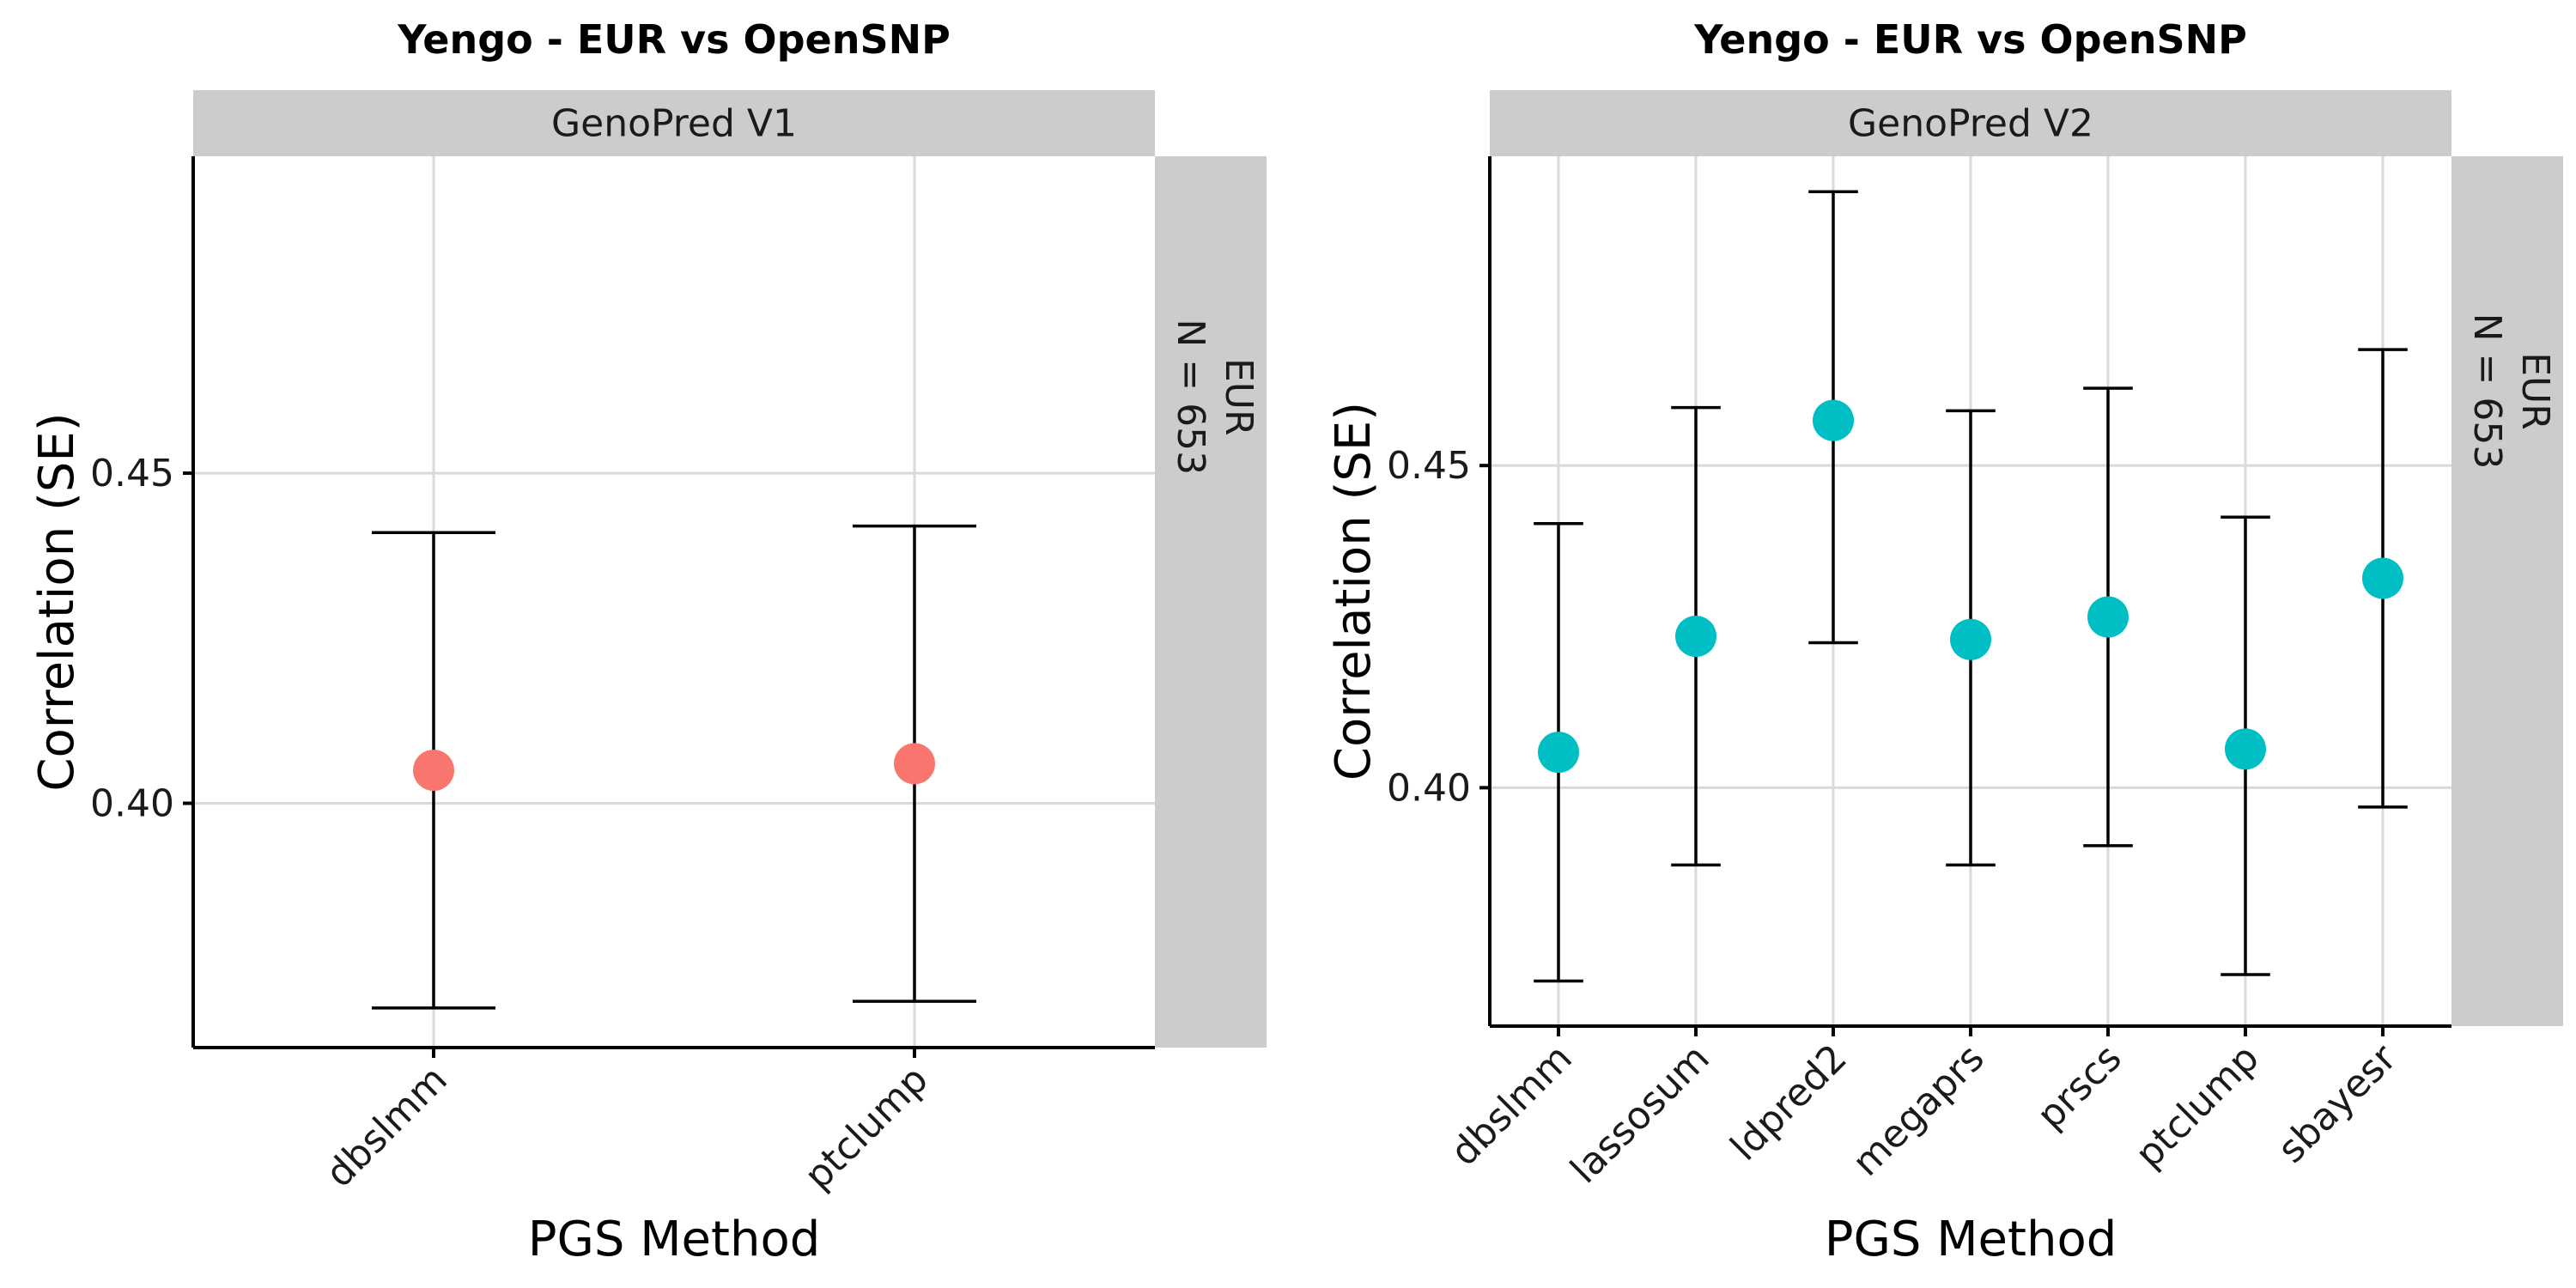 The image size is (2576, 1288). What do you see at coordinates (1970, 639) in the screenshot?
I see `data-point-megaprs` at bounding box center [1970, 639].